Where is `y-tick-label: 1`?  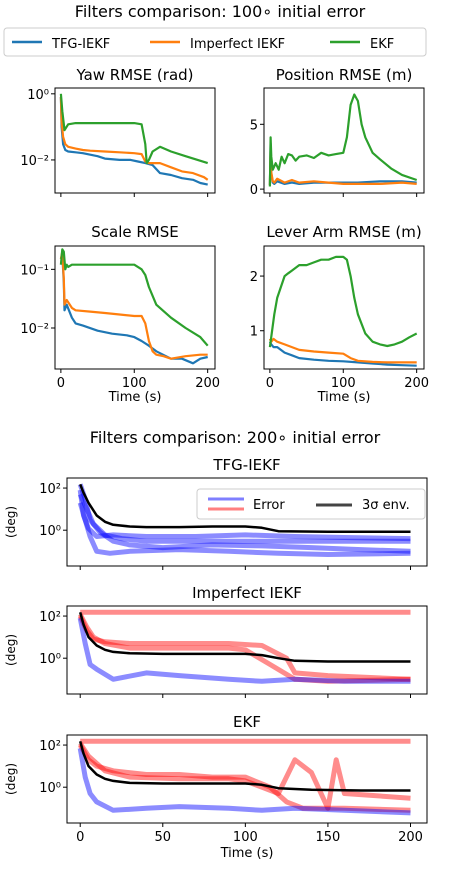
y-tick-label: 1 is located at coordinates (254, 332).